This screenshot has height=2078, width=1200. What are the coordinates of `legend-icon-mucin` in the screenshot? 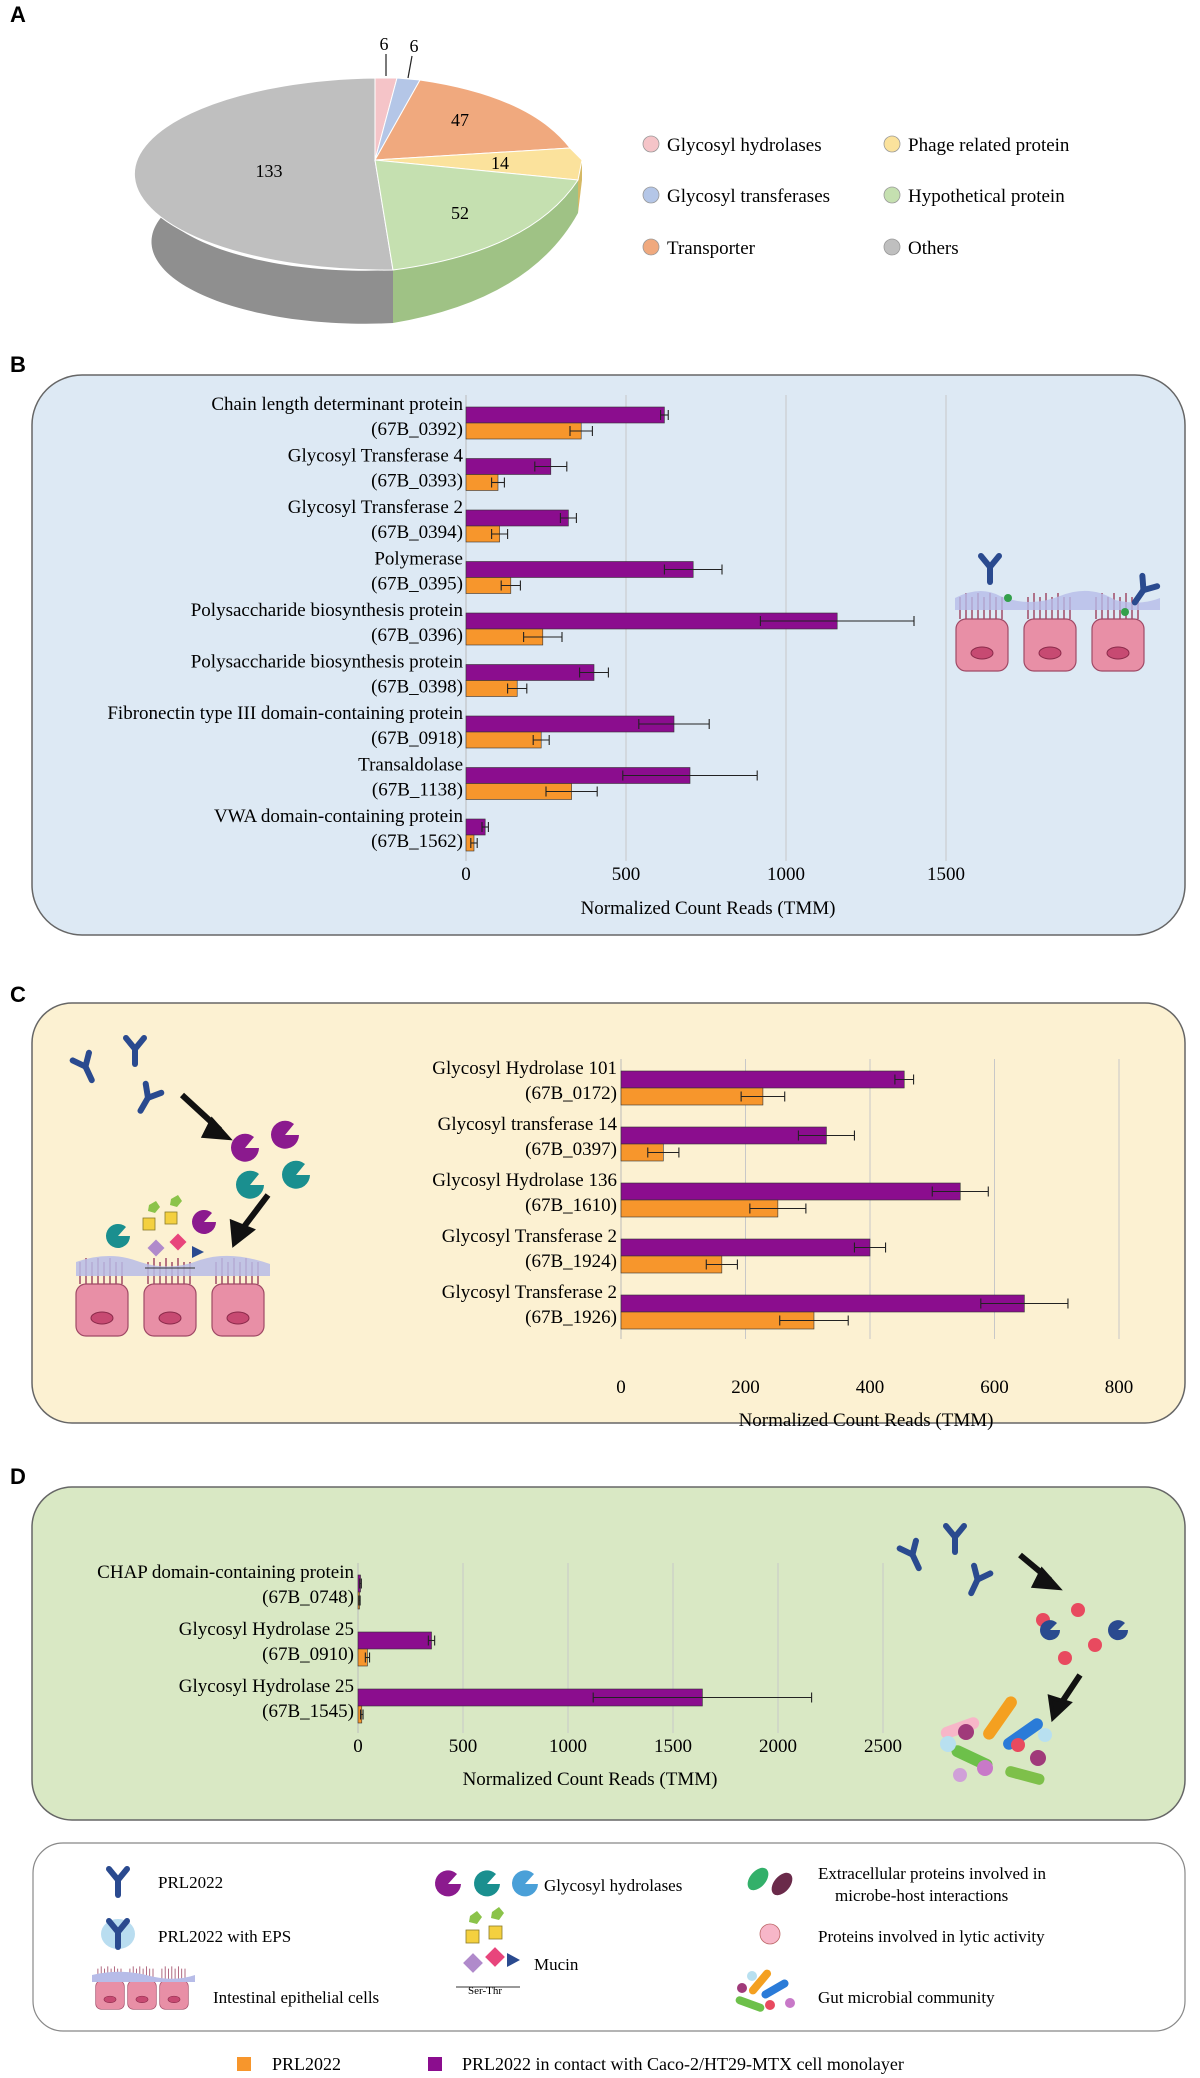 It's located at (488, 1947).